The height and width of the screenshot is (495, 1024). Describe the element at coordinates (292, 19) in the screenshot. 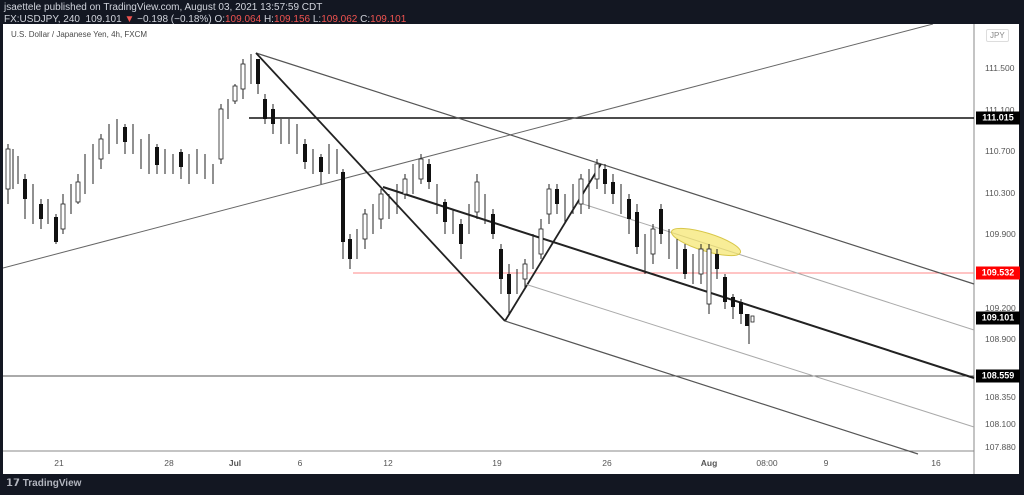

I see `high-value: 109.156` at that location.